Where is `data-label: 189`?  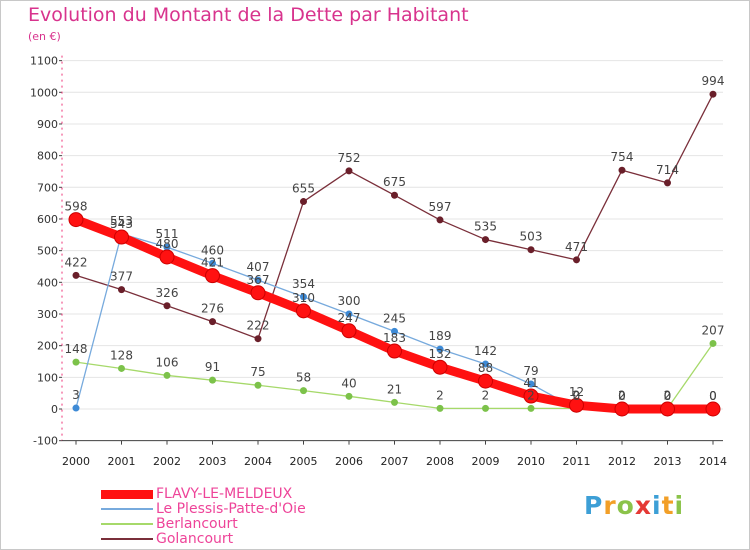
data-label: 189 is located at coordinates (440, 336).